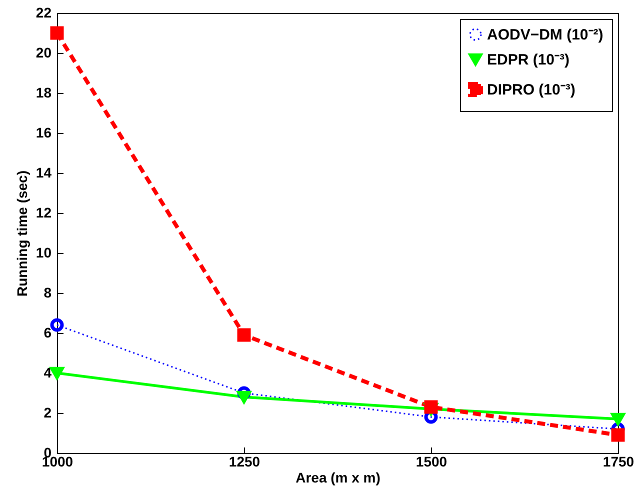 The image size is (638, 501). Describe the element at coordinates (48, 372) in the screenshot. I see `y-tick-label: 4` at that location.